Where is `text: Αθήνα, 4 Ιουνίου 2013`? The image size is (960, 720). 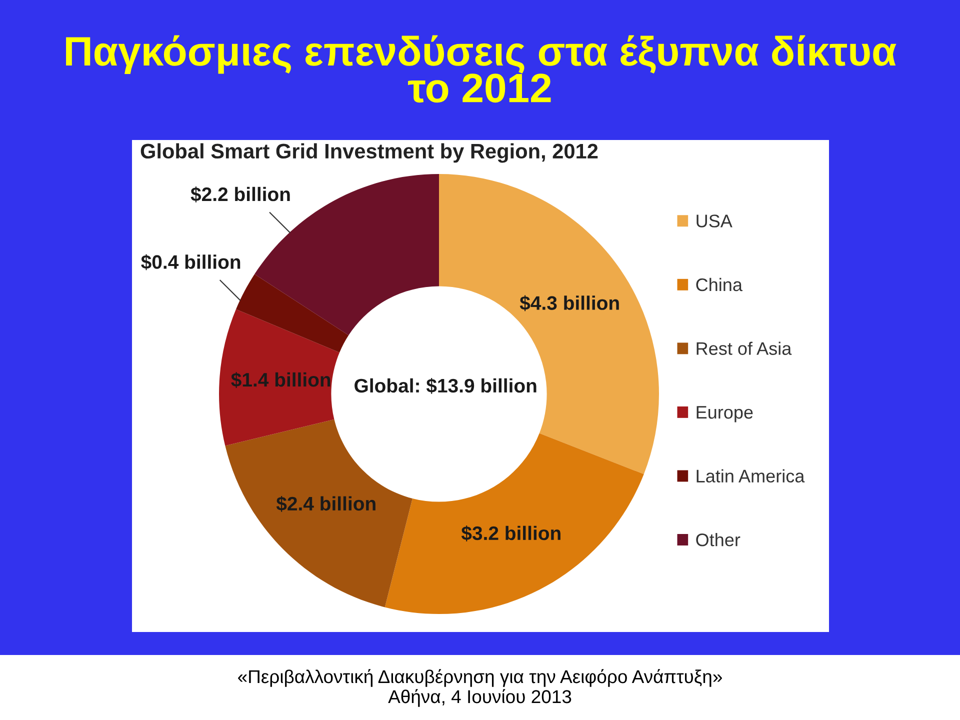 text: Αθήνα, 4 Ιουνίου 2013 is located at coordinates (480, 698).